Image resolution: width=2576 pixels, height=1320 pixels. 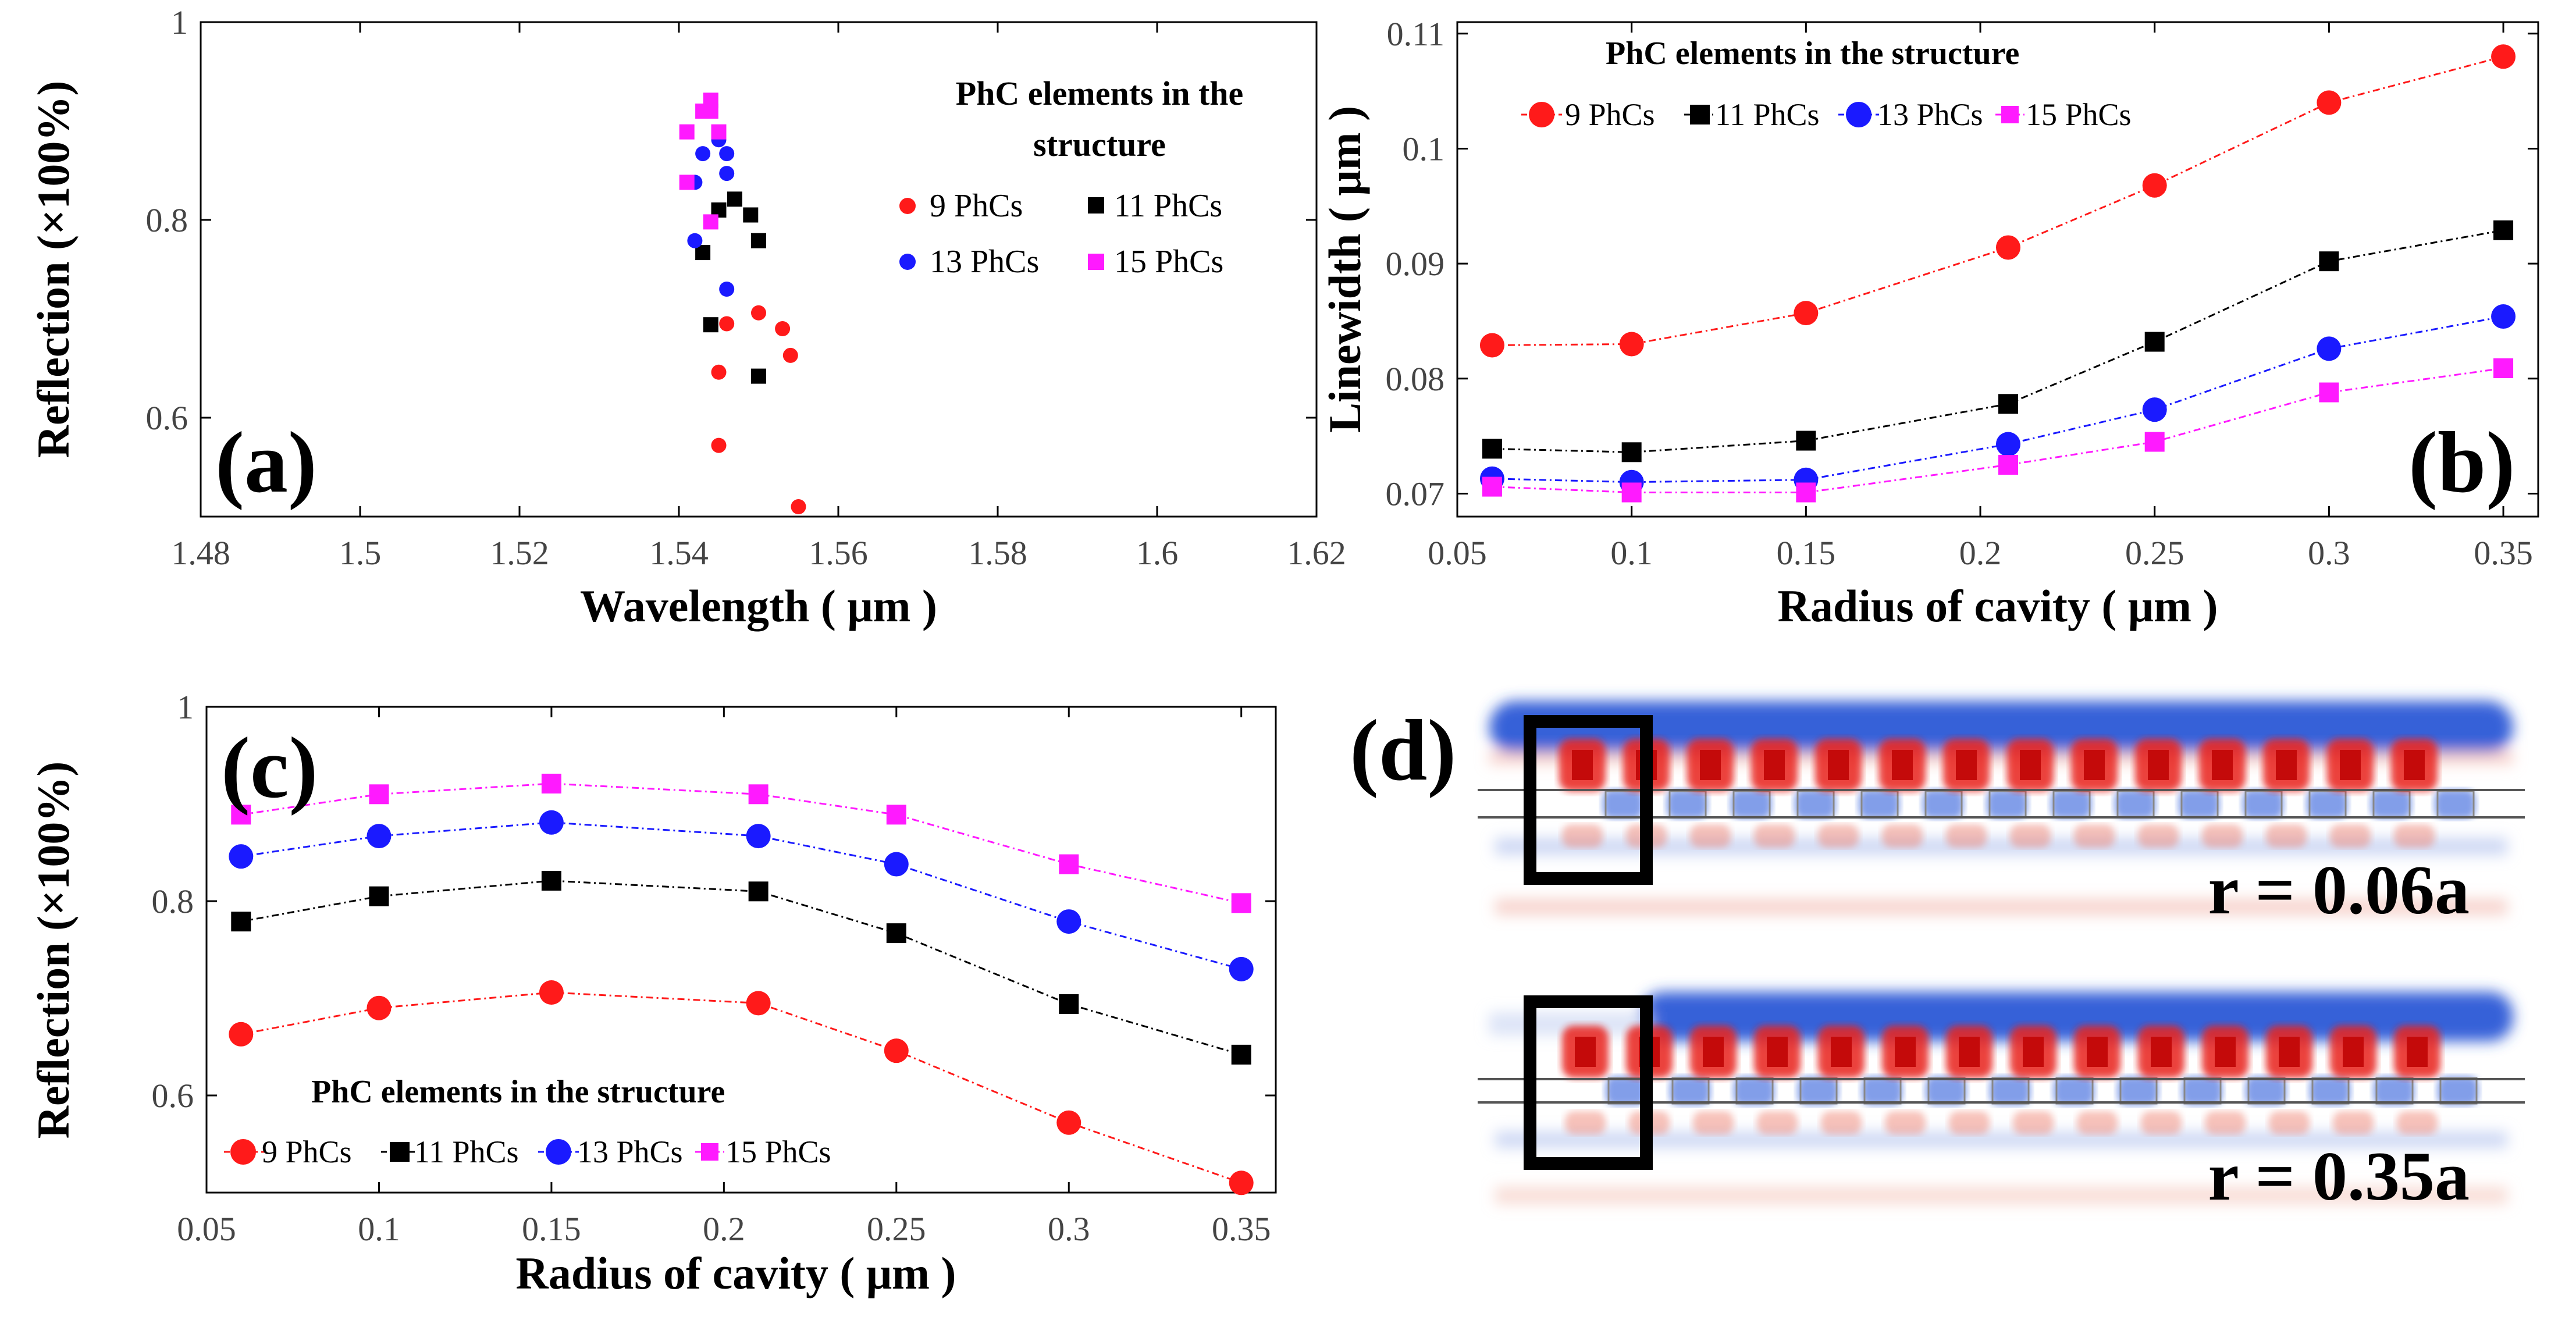 What do you see at coordinates (1344, 269) in the screenshot?
I see `panel-b-ylabel: Linewidth ( μm )` at bounding box center [1344, 269].